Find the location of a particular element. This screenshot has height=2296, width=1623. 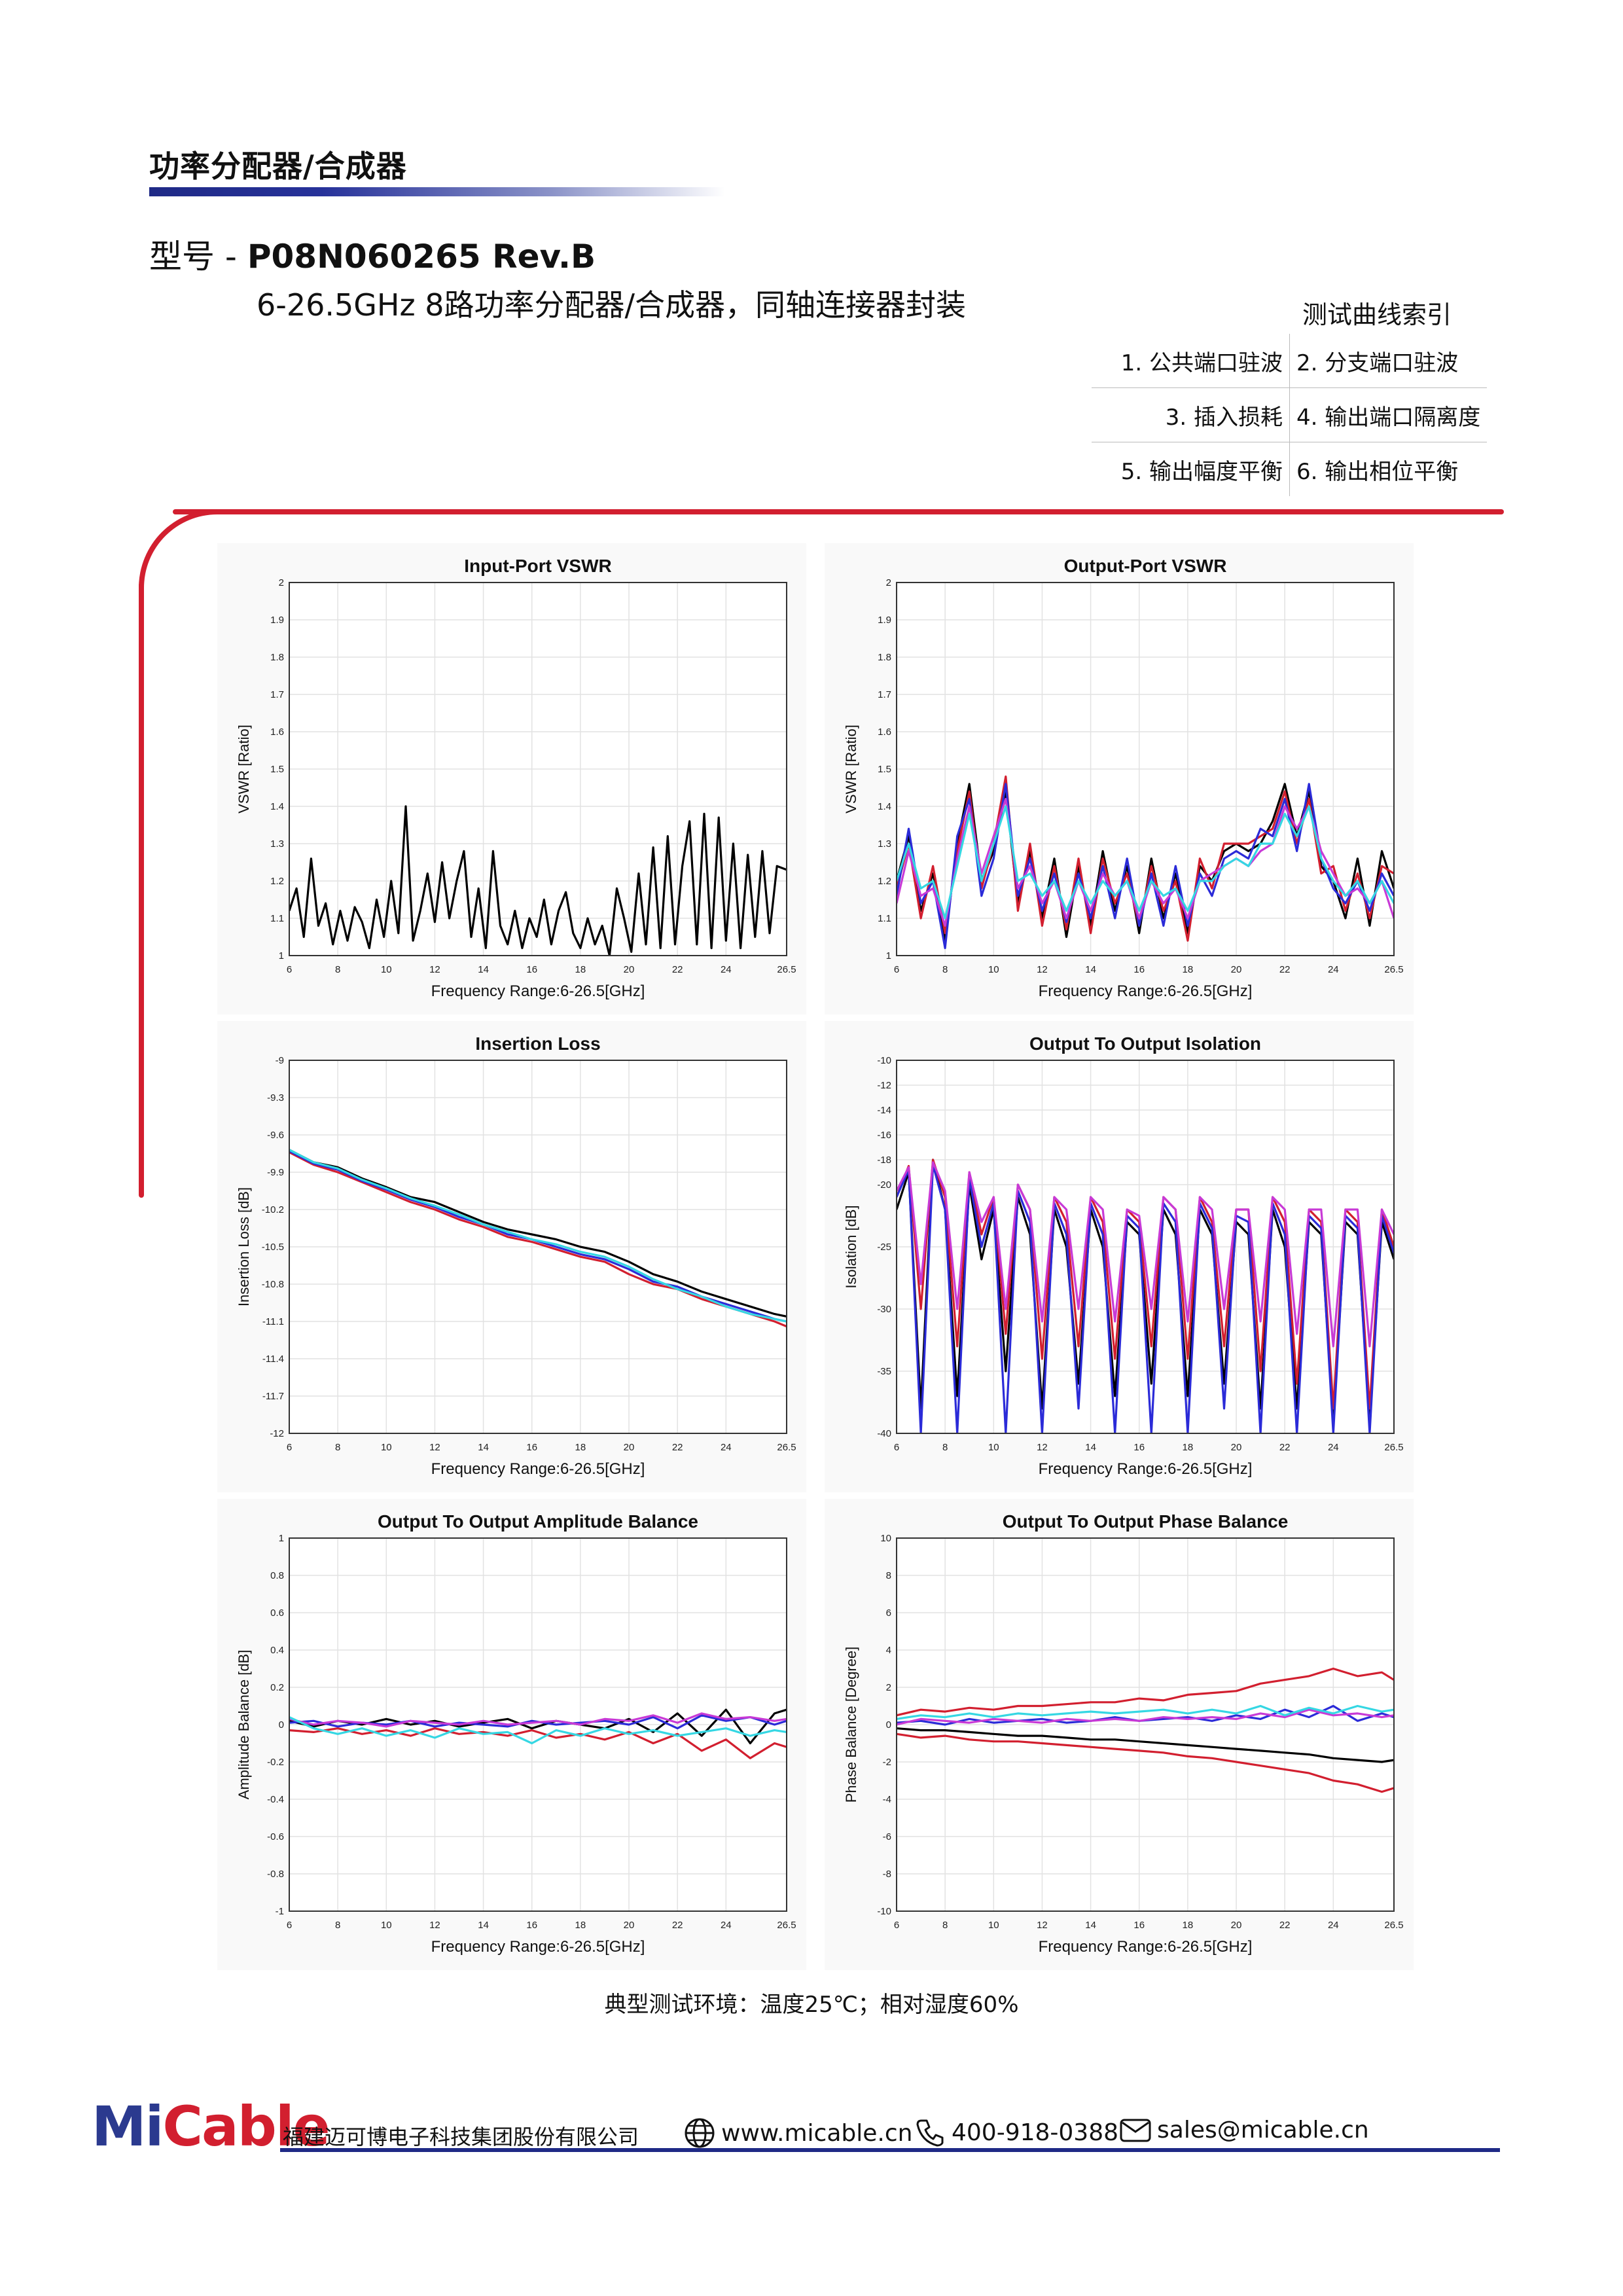

email-address: sales@micable.cn is located at coordinates (1263, 2130).